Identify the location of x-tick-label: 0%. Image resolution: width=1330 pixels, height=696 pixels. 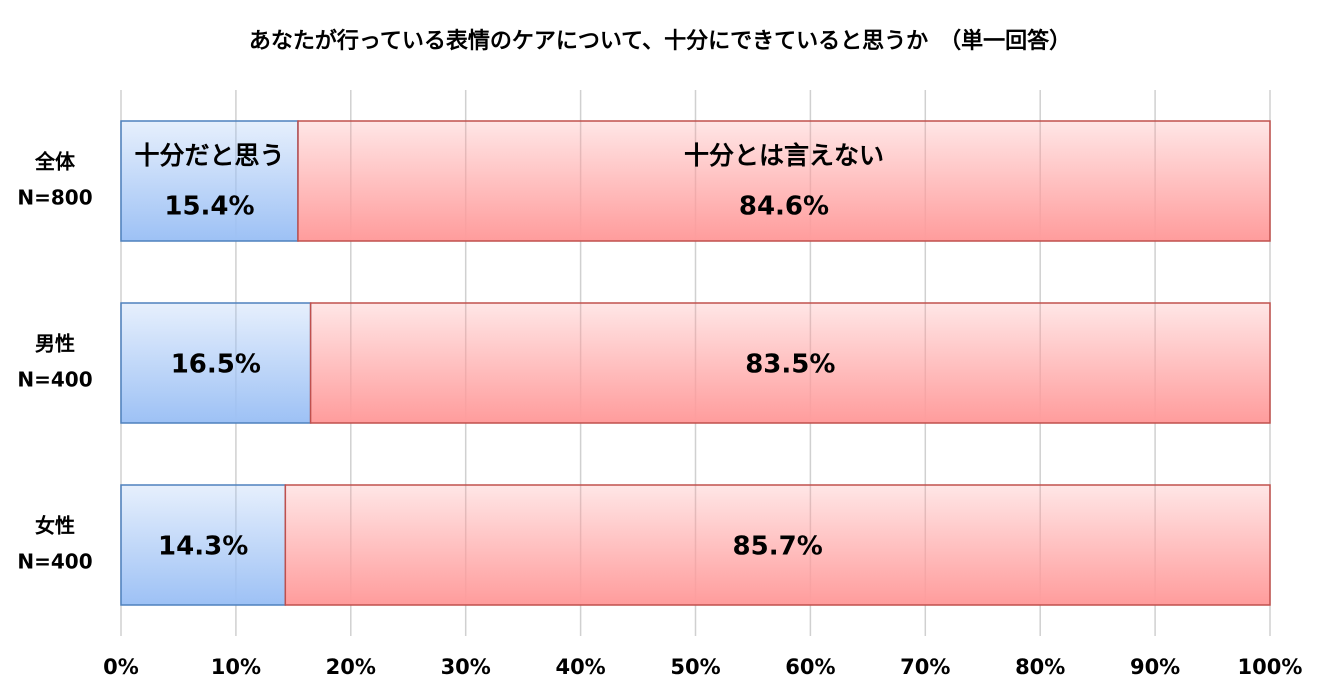
(121, 667).